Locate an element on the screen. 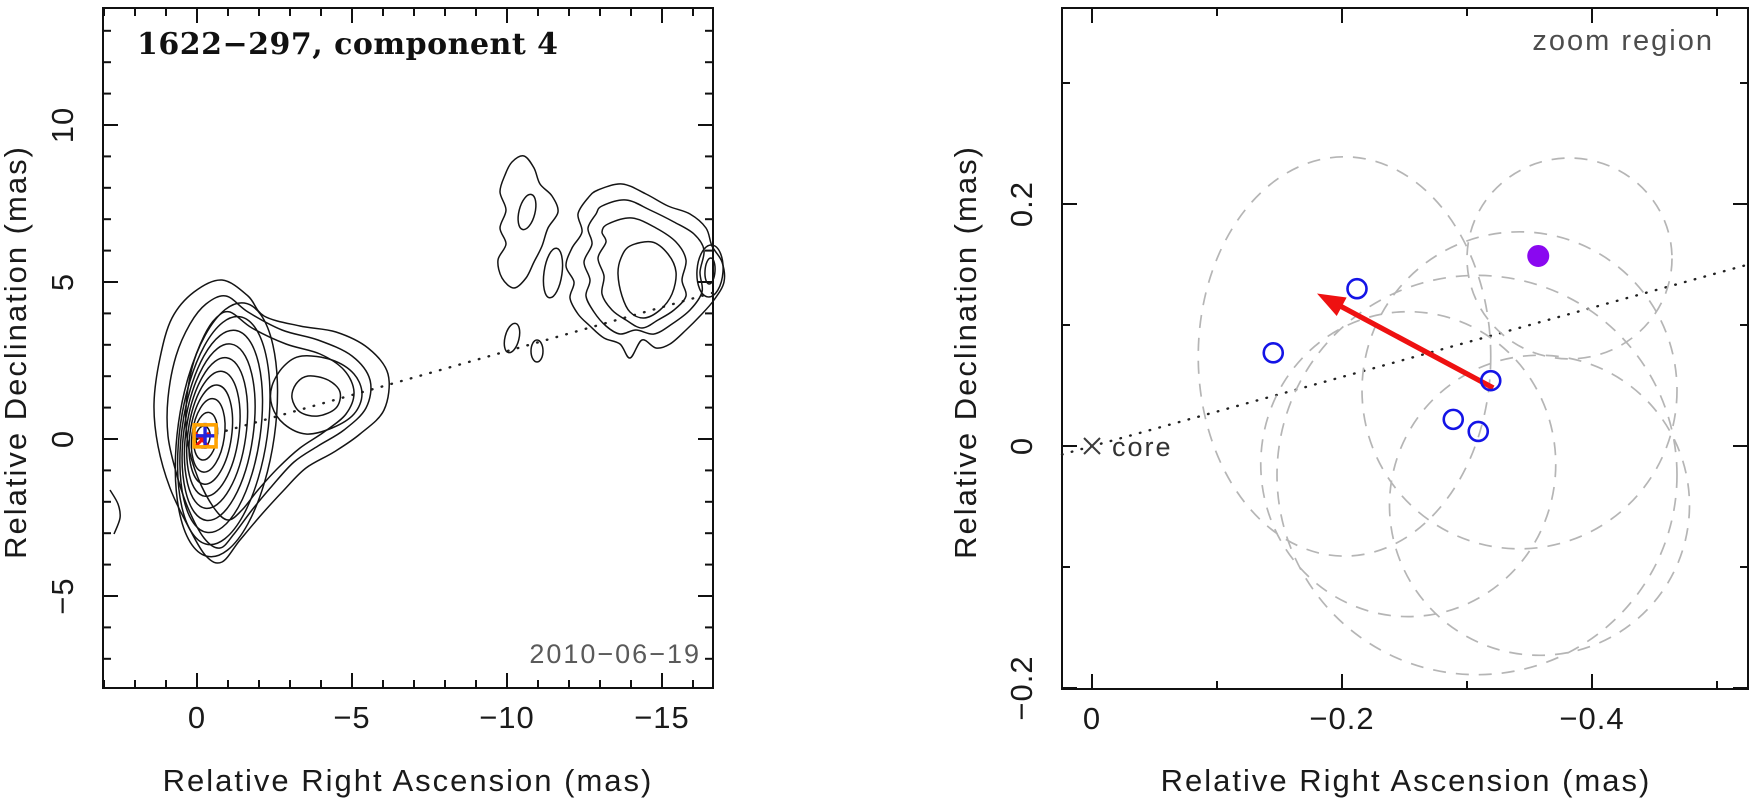 Image resolution: width=1751 pixels, height=809 pixels. right-yaxis-title: Relative Declination (mas) is located at coordinates (965, 352).